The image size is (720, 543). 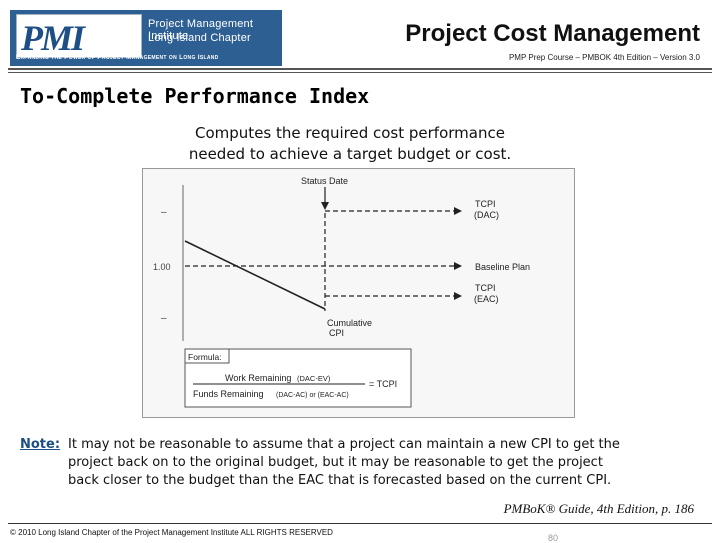 What do you see at coordinates (360, 523) in the screenshot?
I see `footer-divider` at bounding box center [360, 523].